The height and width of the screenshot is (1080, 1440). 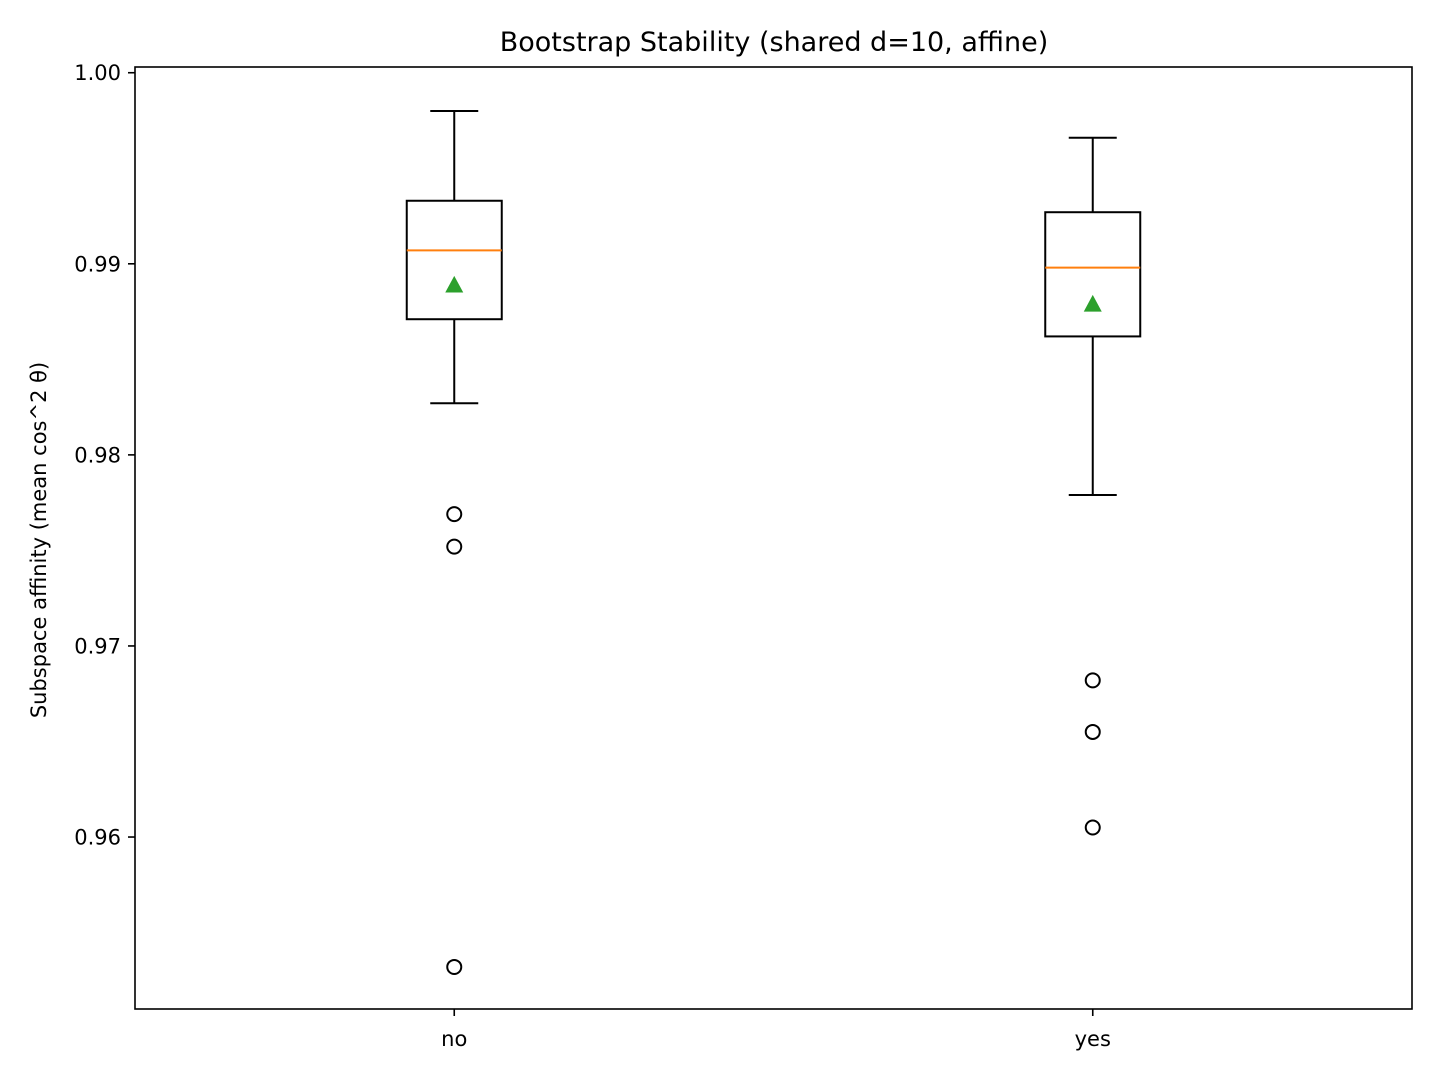 I want to click on x-tick-label: no, so click(x=454, y=1039).